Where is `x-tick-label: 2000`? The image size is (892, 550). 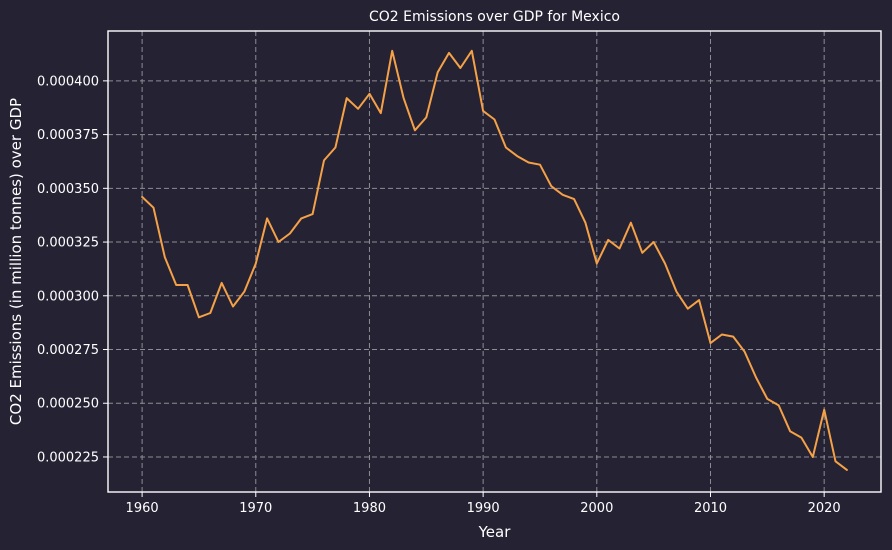
x-tick-label: 2000 is located at coordinates (596, 508).